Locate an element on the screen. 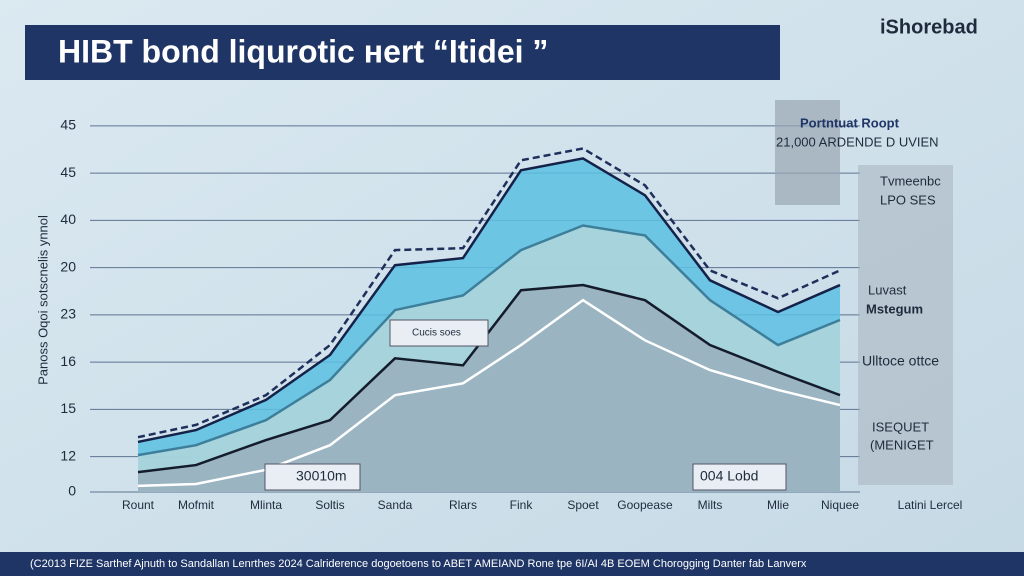 This screenshot has height=576, width=1024. x-tick-label: Mlie is located at coordinates (778, 505).